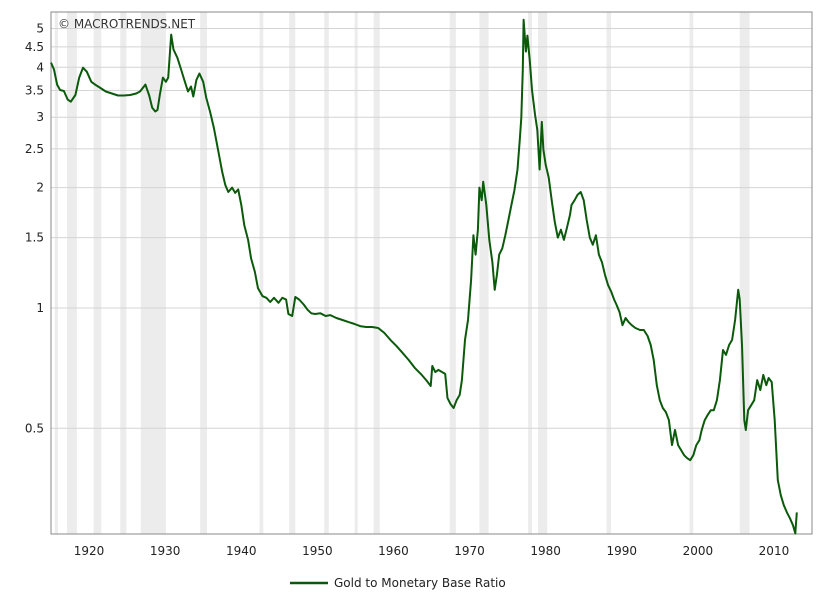 Image resolution: width=825 pixels, height=596 pixels. Describe the element at coordinates (34, 428) in the screenshot. I see `y-tick-label: 0.5` at that location.